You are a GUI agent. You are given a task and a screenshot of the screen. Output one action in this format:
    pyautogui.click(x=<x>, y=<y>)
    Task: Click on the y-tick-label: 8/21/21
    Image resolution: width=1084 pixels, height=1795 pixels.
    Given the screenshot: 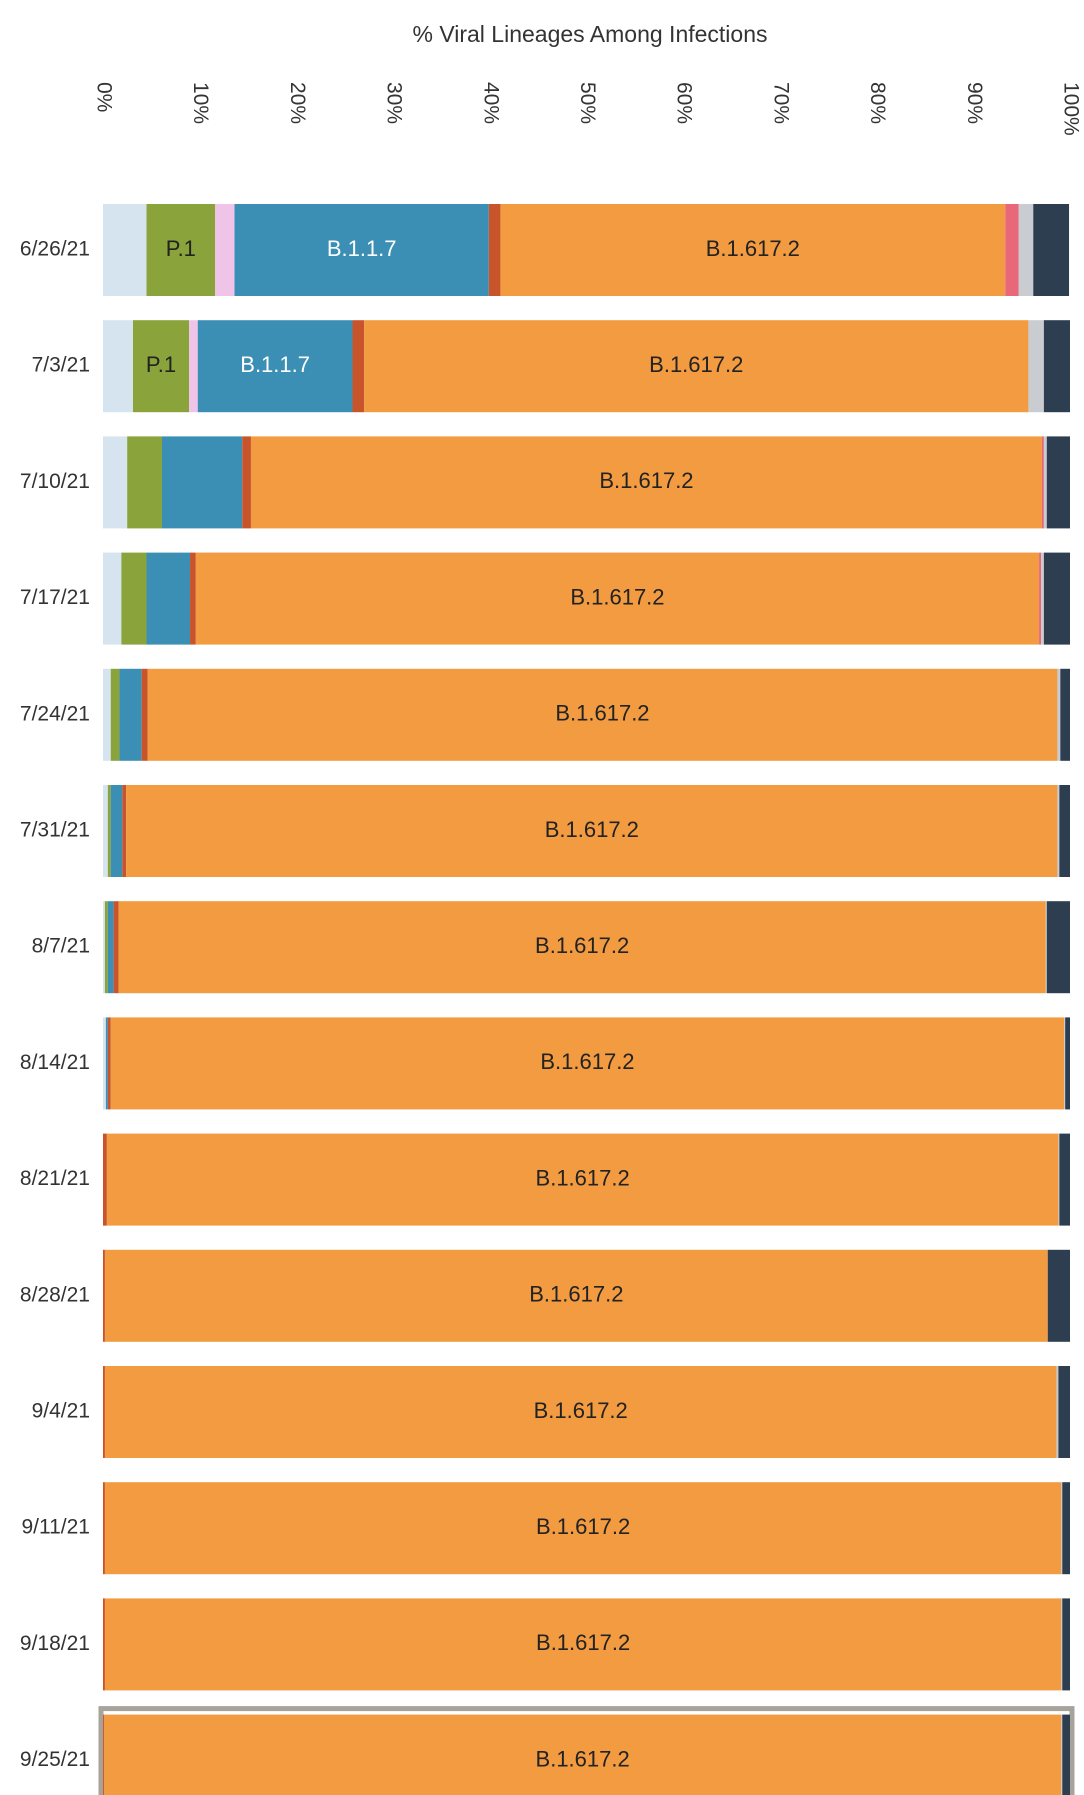 What is the action you would take?
    pyautogui.click(x=55, y=1178)
    